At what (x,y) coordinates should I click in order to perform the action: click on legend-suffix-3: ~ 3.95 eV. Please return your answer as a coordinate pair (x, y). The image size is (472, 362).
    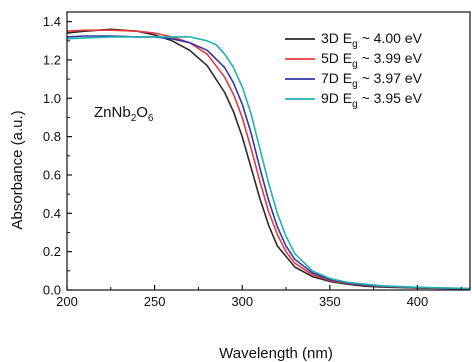
    Looking at the image, I should click on (390, 98).